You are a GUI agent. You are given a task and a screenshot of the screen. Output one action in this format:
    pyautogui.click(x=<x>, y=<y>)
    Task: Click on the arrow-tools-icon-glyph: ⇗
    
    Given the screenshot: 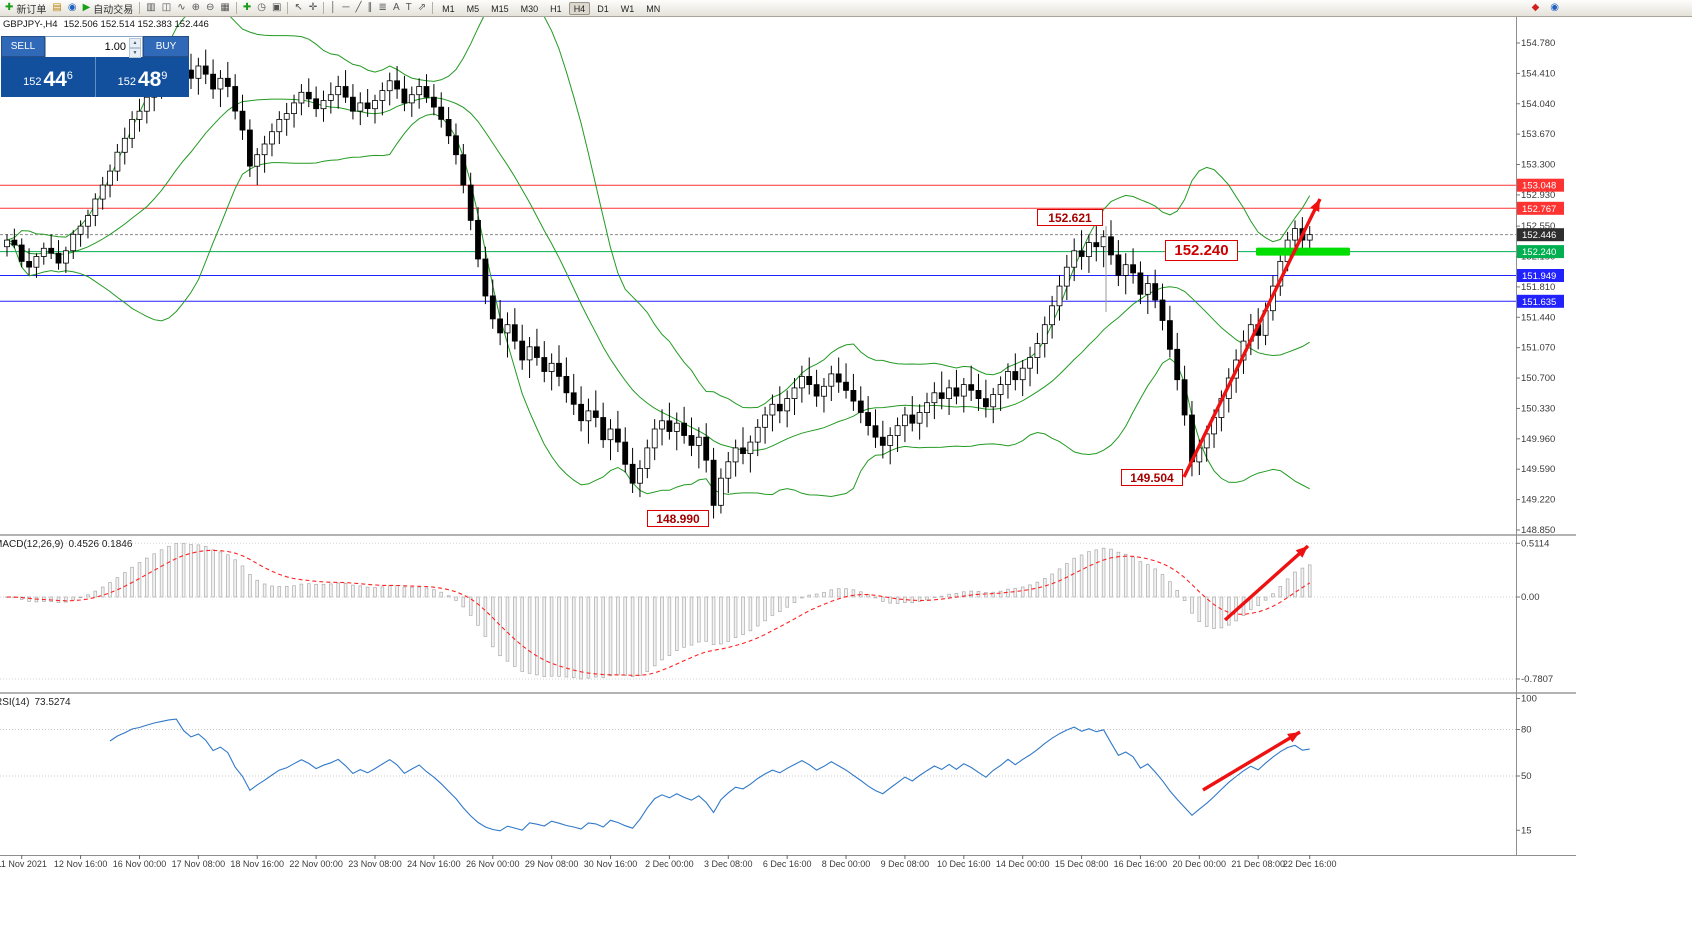 What is the action you would take?
    pyautogui.click(x=422, y=7)
    